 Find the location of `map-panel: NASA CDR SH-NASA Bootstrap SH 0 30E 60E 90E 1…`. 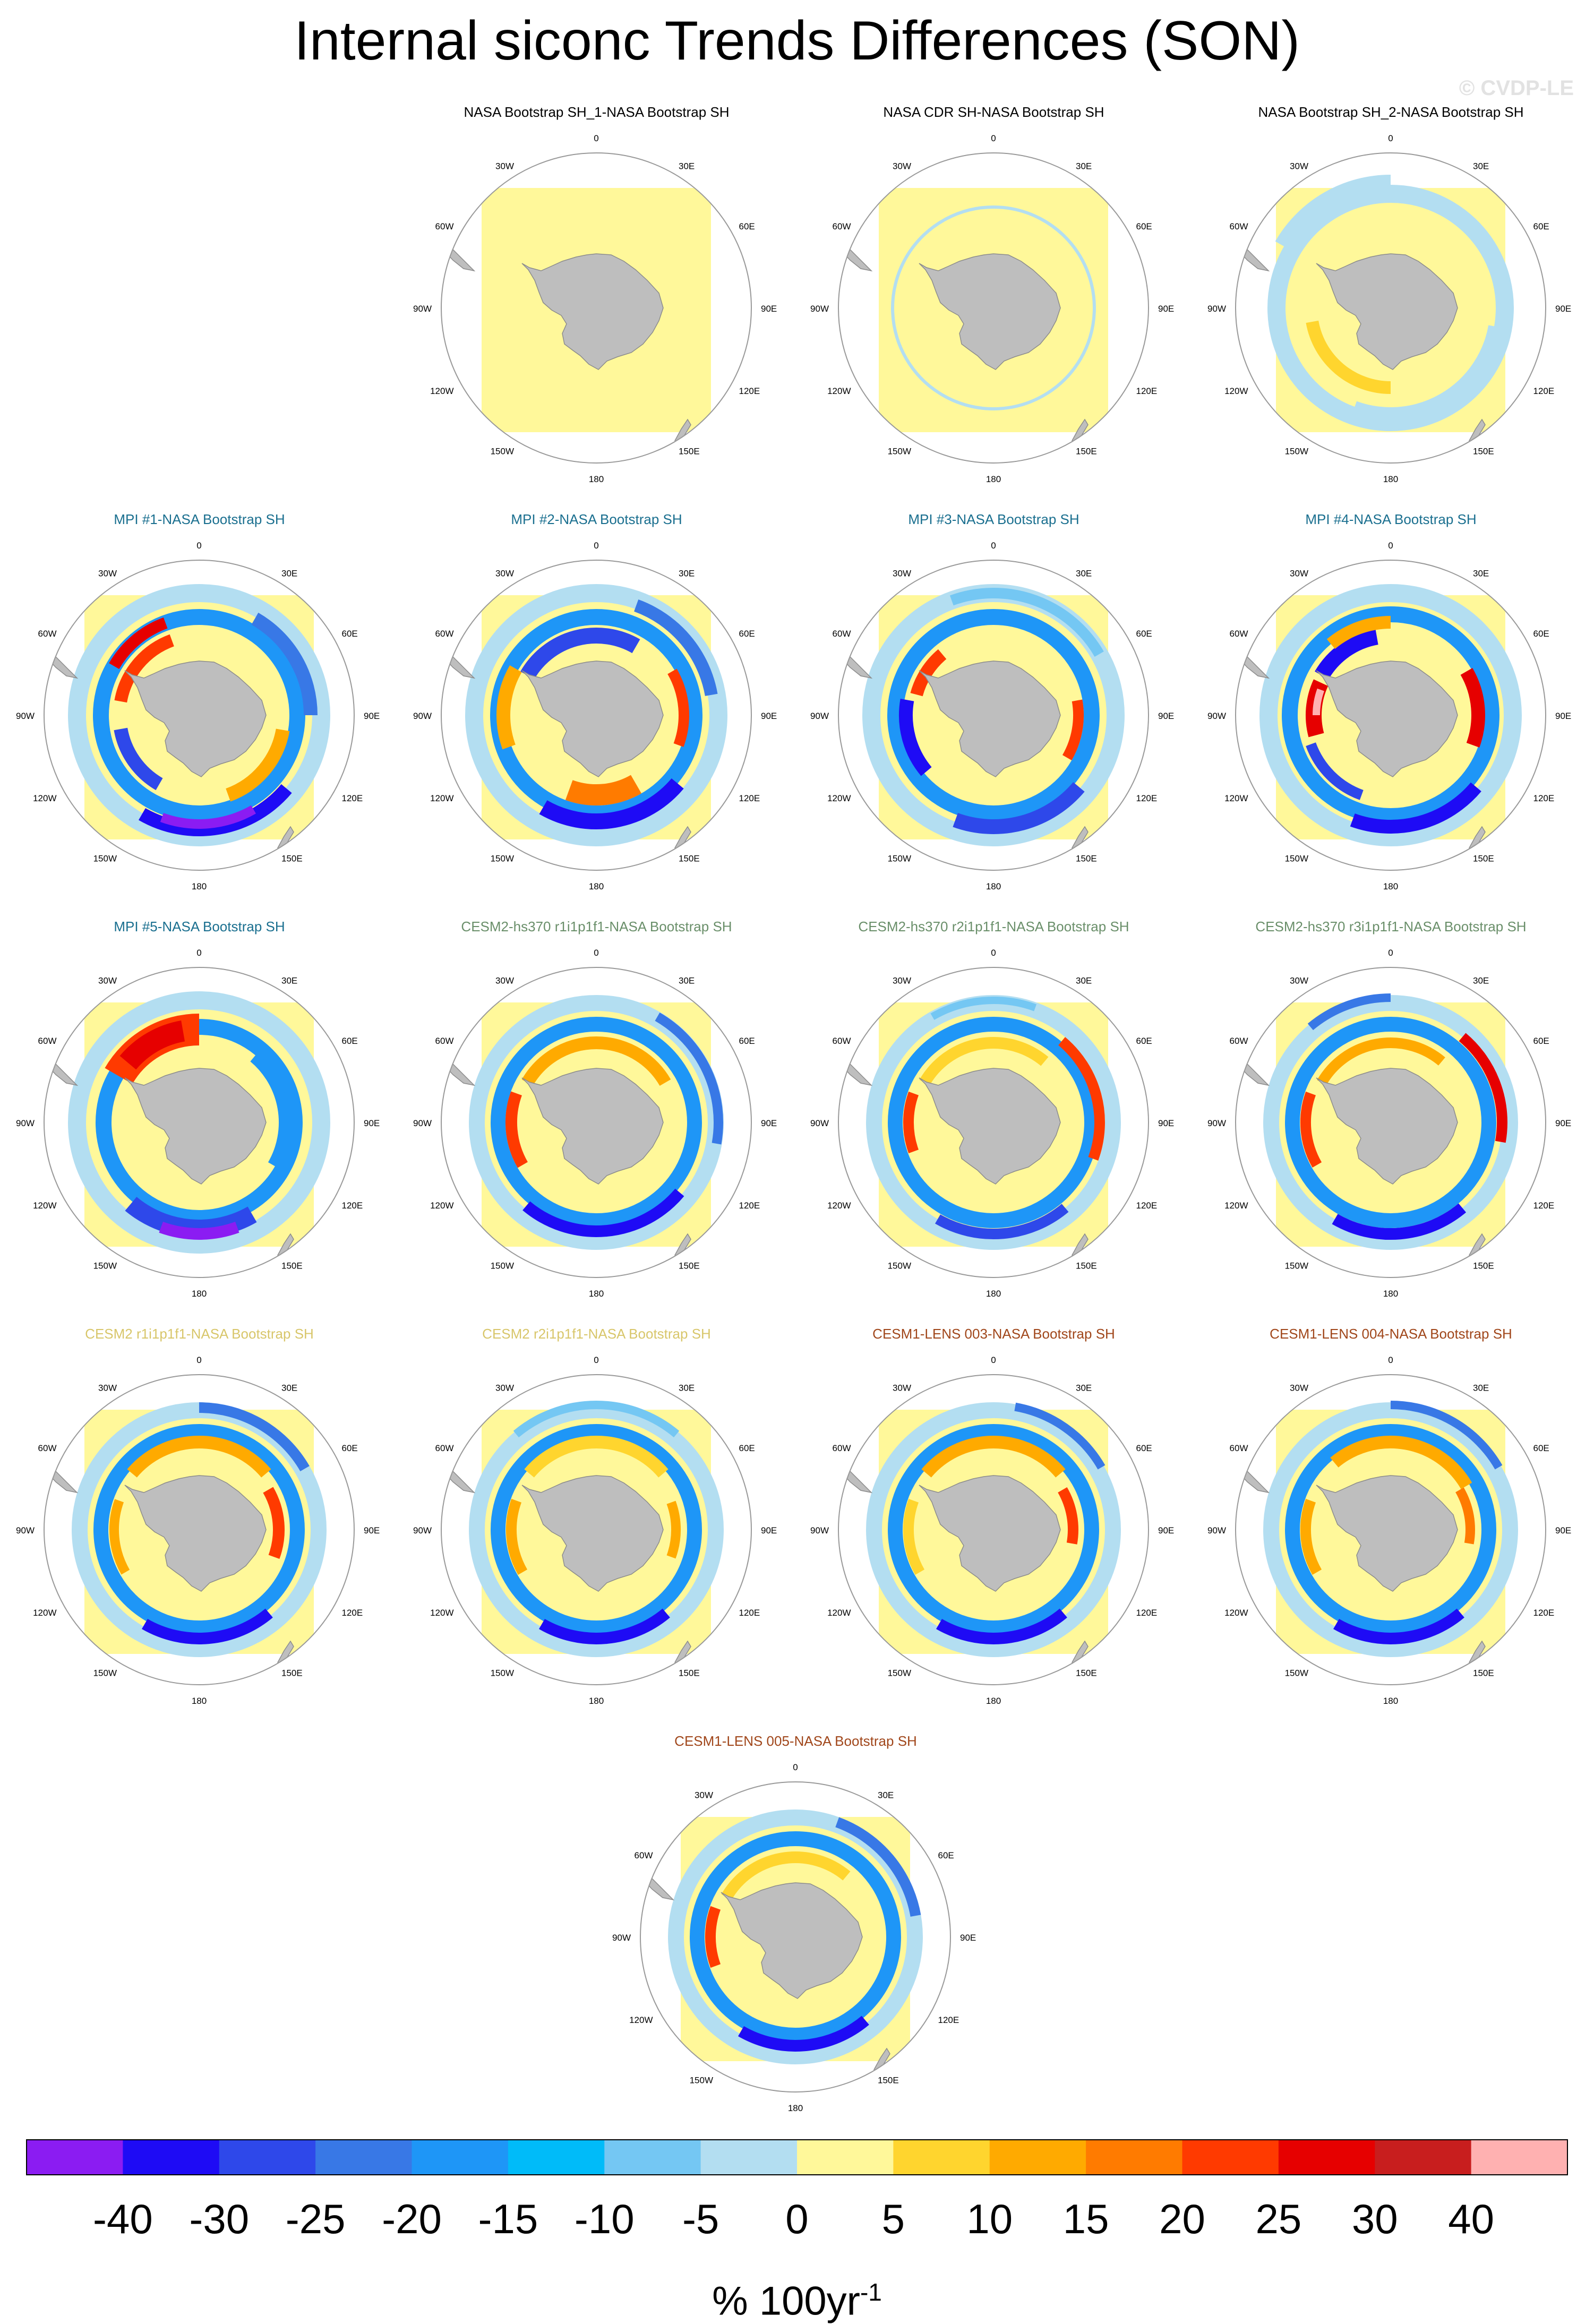

map-panel: NASA CDR SH-NASA Bootstrap SH 0 30E 60E 90E 1… is located at coordinates (994, 307).